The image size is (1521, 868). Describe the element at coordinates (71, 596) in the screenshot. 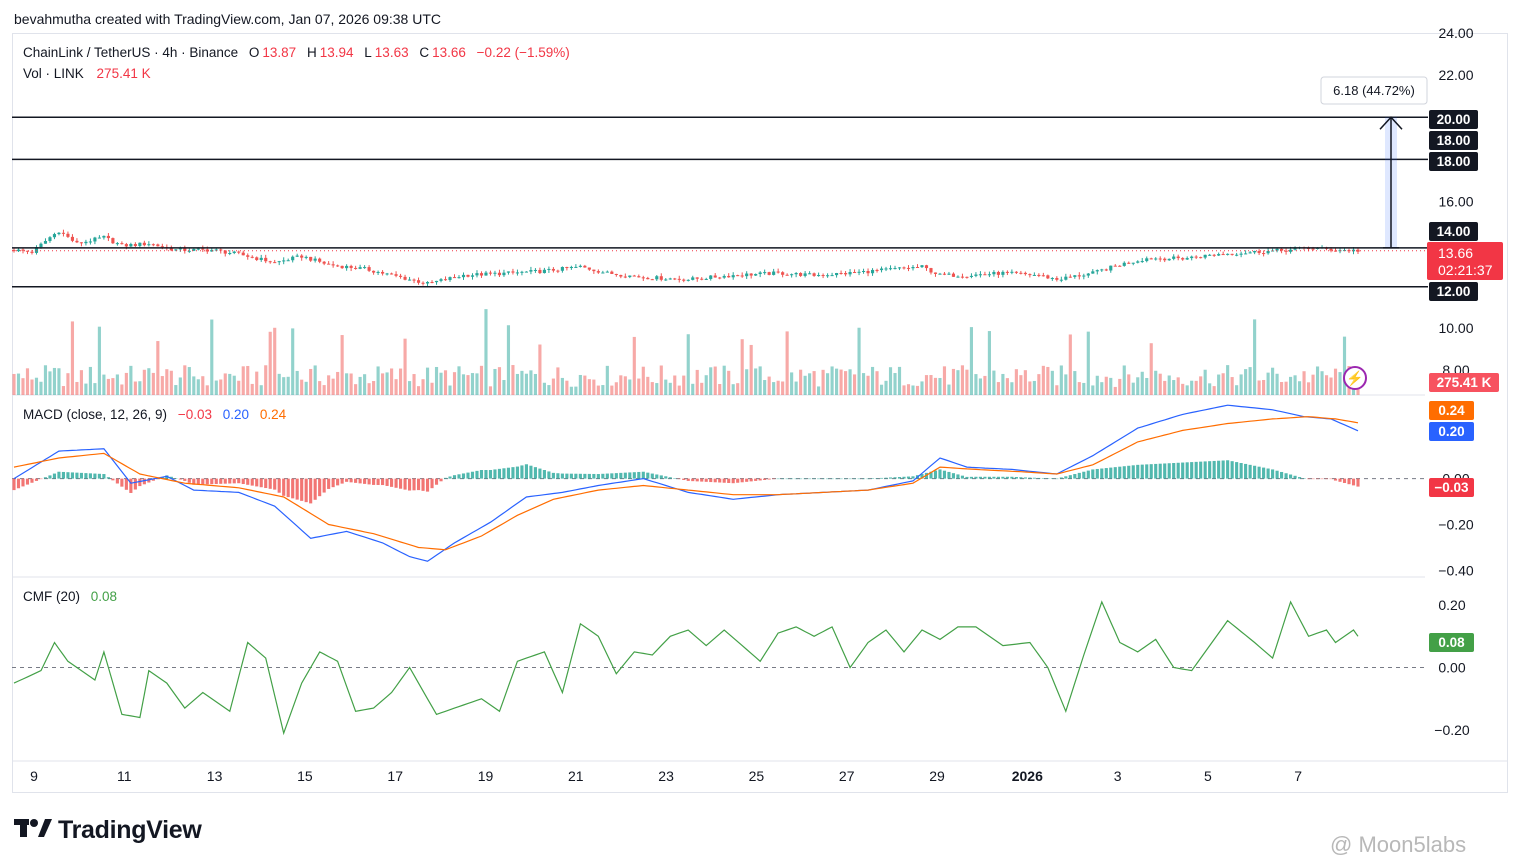

I see `cmf-legend: CMF (20) 0.08` at that location.